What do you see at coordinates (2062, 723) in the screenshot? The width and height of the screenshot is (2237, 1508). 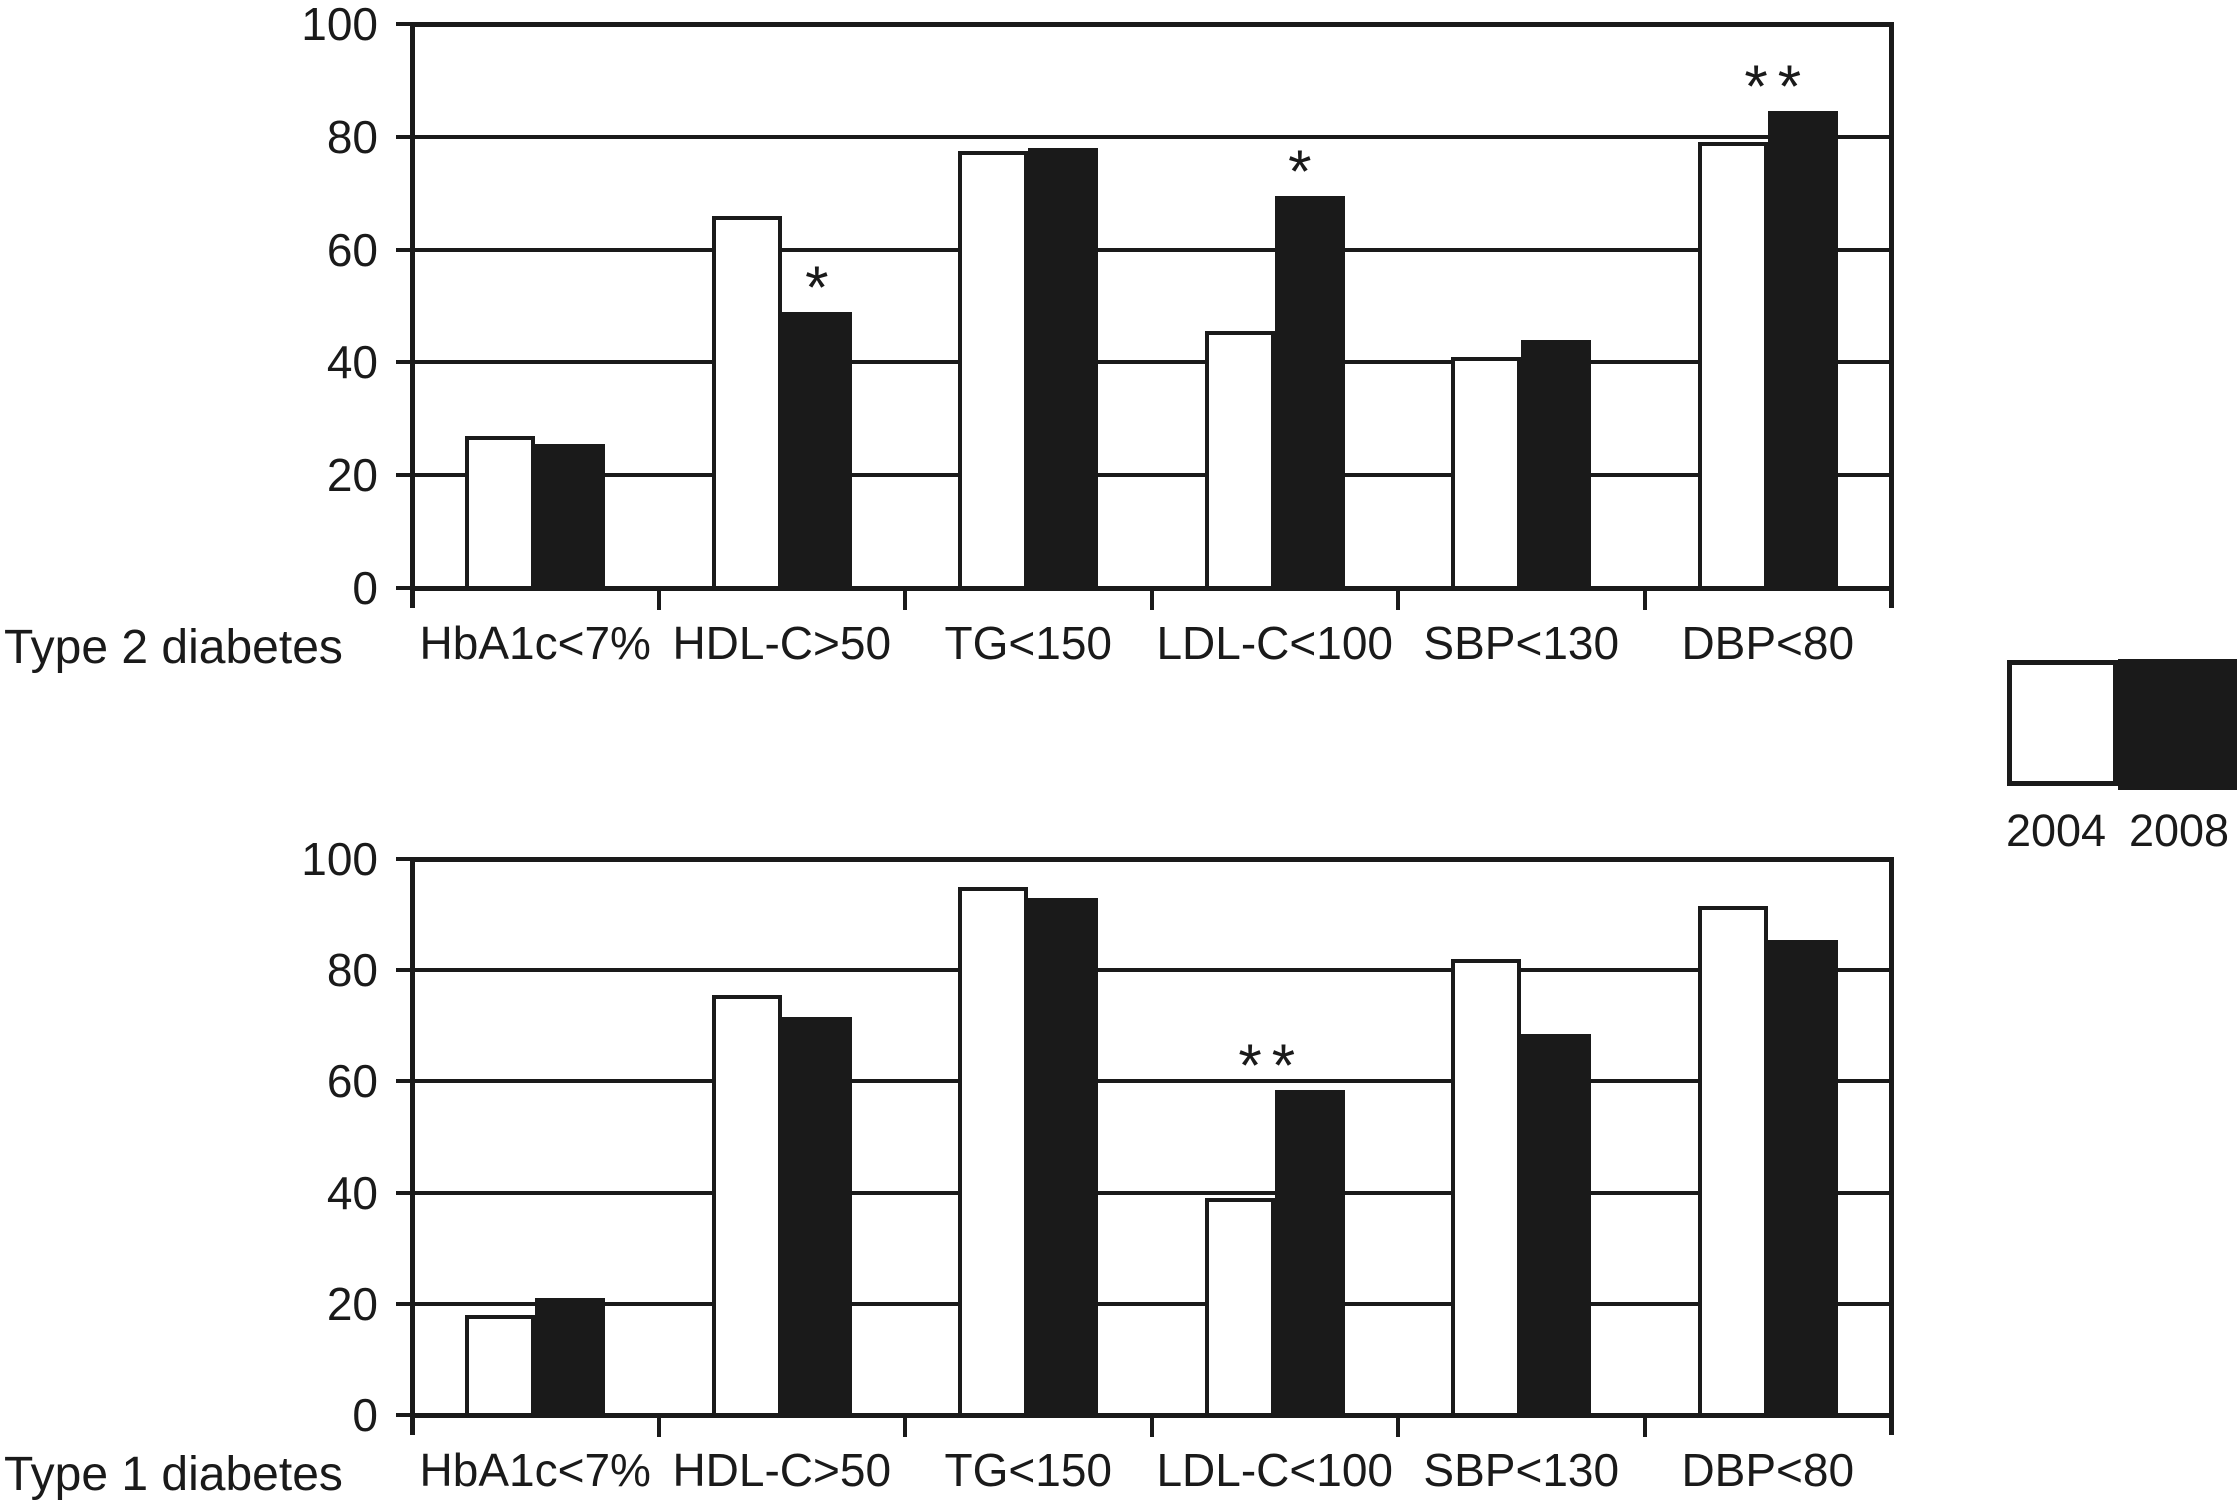 I see `legend-swatch-2004` at bounding box center [2062, 723].